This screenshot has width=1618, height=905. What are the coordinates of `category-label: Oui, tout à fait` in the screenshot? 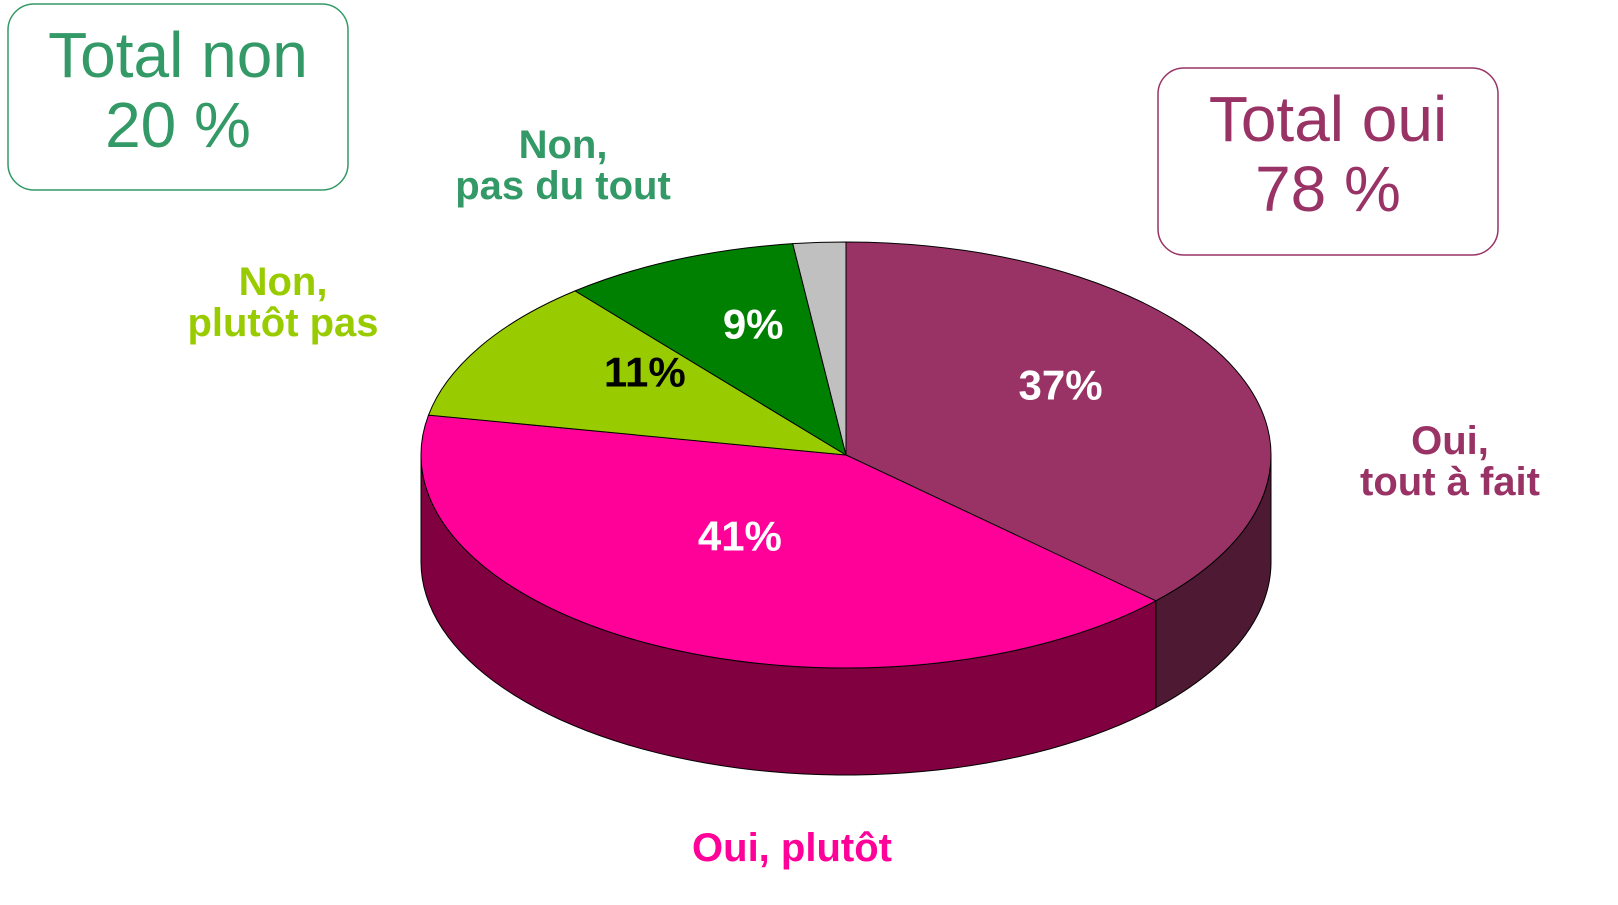 It's located at (1450, 461).